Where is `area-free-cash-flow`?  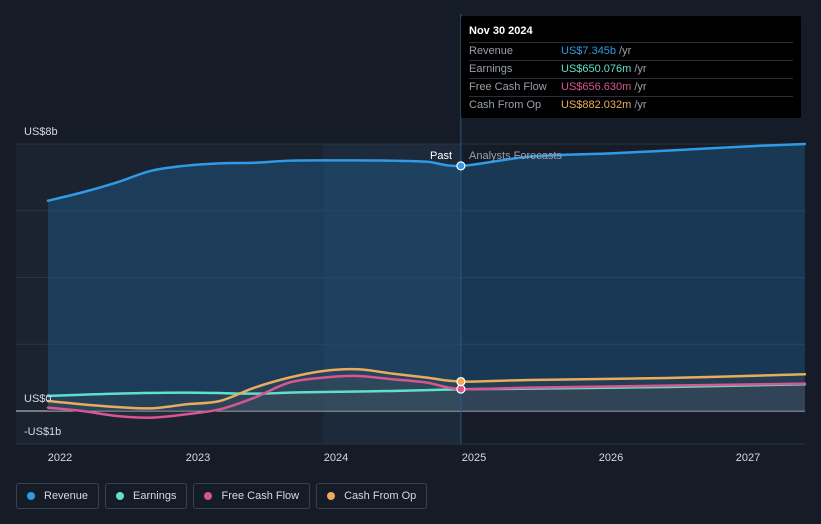 area-free-cash-flow is located at coordinates (426, 396).